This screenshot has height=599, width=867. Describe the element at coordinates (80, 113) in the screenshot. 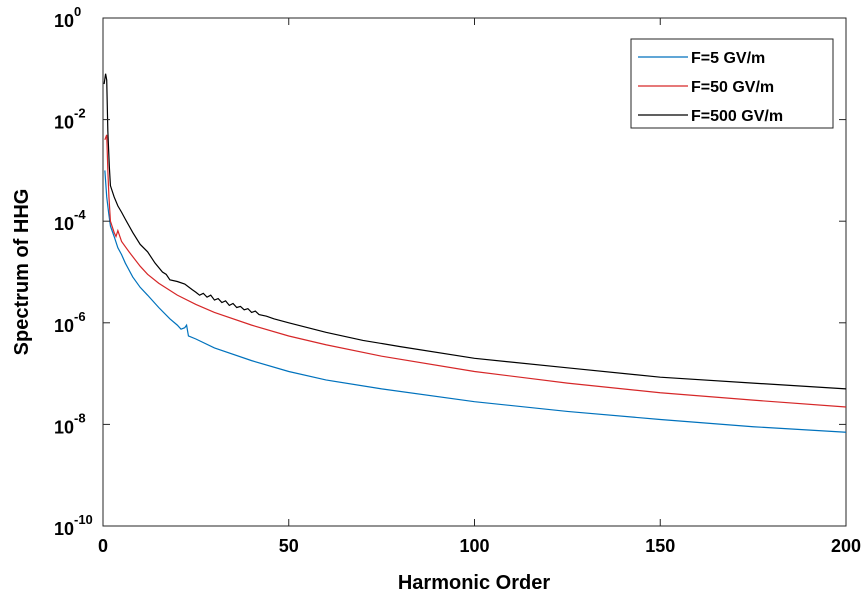

I see `y-tick-exponent: -2` at that location.